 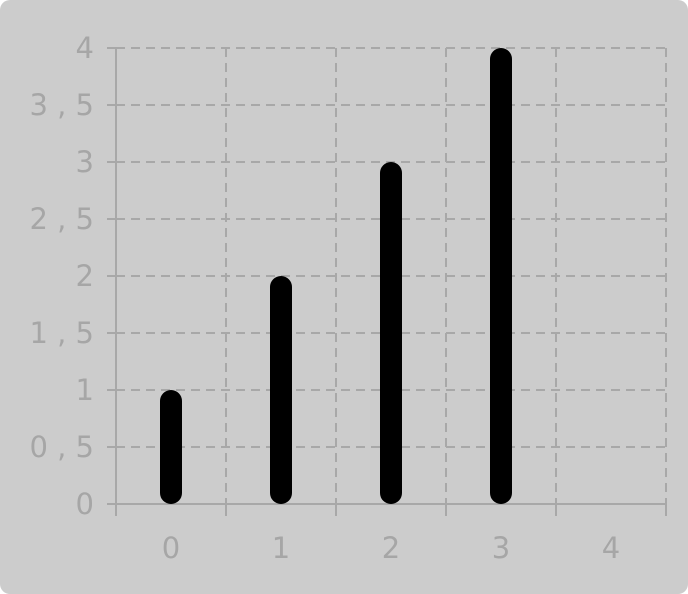 I want to click on y-tick-label: 1 , 5, so click(x=61, y=333).